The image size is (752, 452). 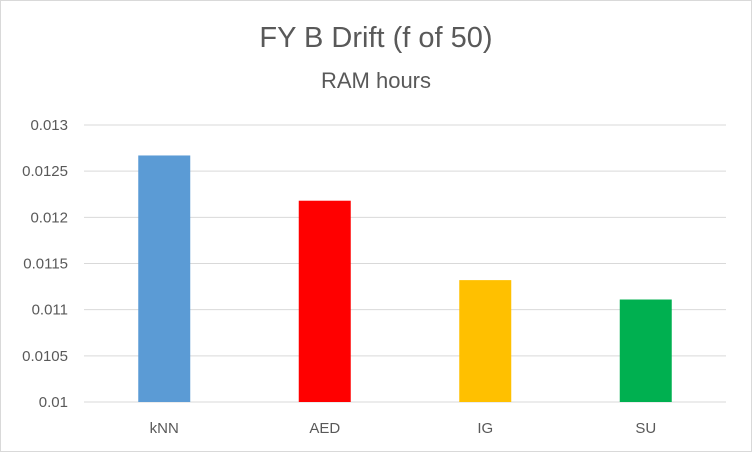 What do you see at coordinates (324, 301) in the screenshot?
I see `bar-aed` at bounding box center [324, 301].